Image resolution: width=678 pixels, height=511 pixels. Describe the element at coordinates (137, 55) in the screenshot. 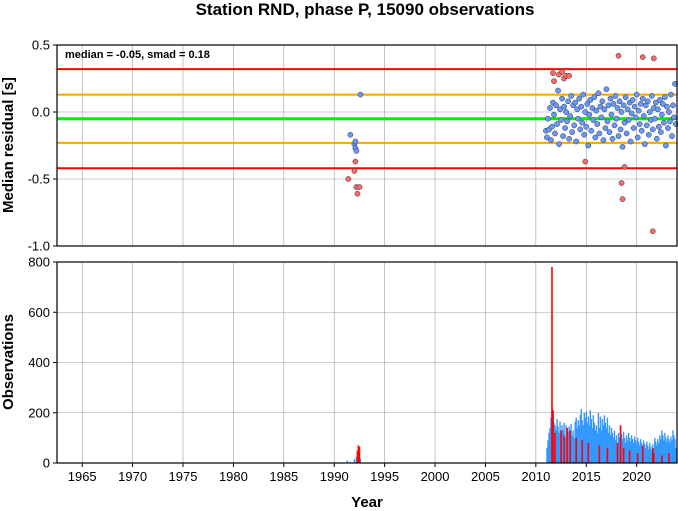

I see `median-annotation: median = -0.05, smad = 0.18` at that location.